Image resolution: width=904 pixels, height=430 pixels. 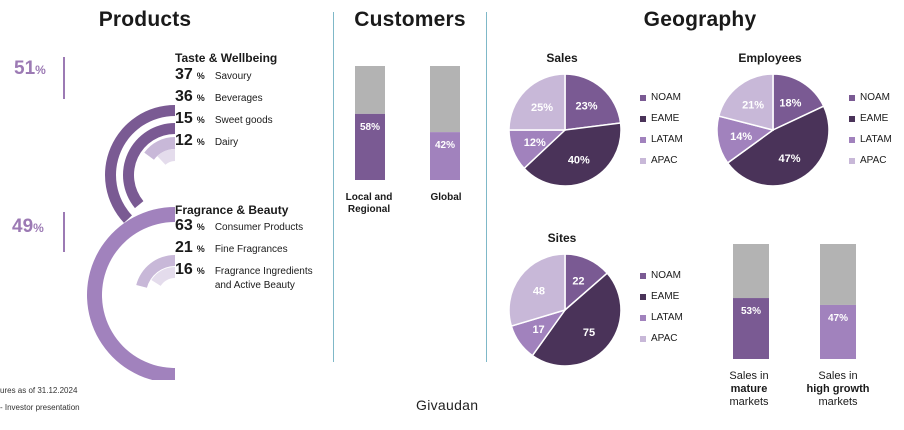 I want to click on customers-bar-label: 42%, so click(x=445, y=145).